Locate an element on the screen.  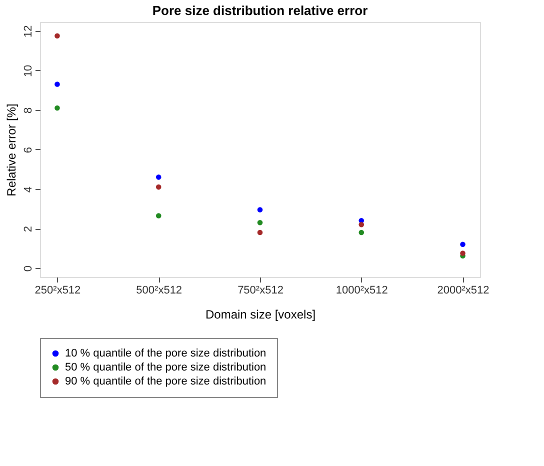
y-tick-label: 6 is located at coordinates (28, 150).